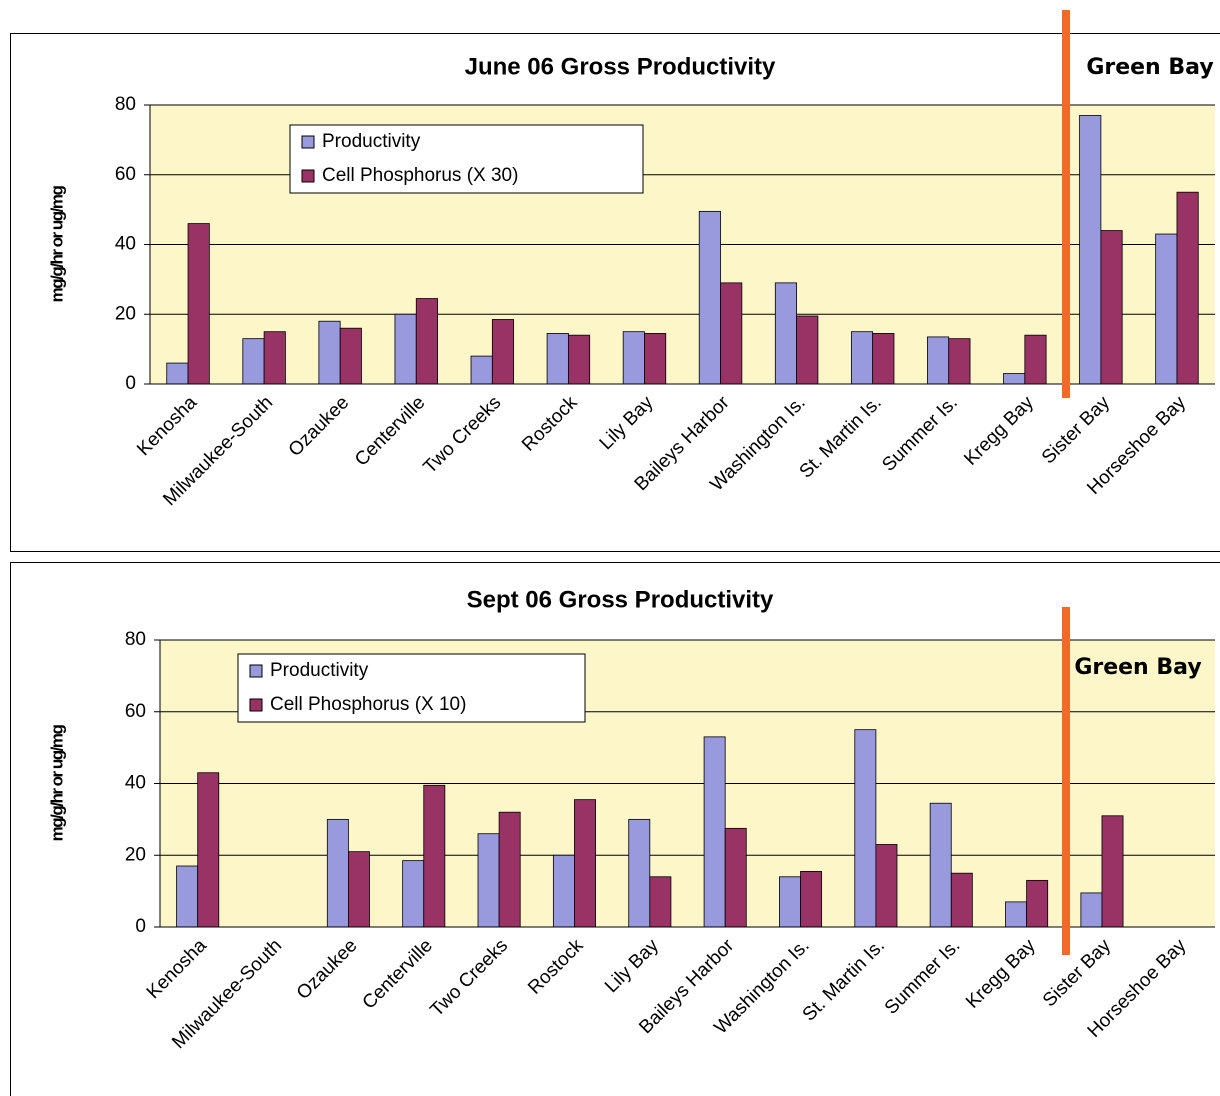 This screenshot has height=1096, width=1220. Describe the element at coordinates (620, 66) in the screenshot. I see `chart-title: June 06 Gross Productivity` at that location.